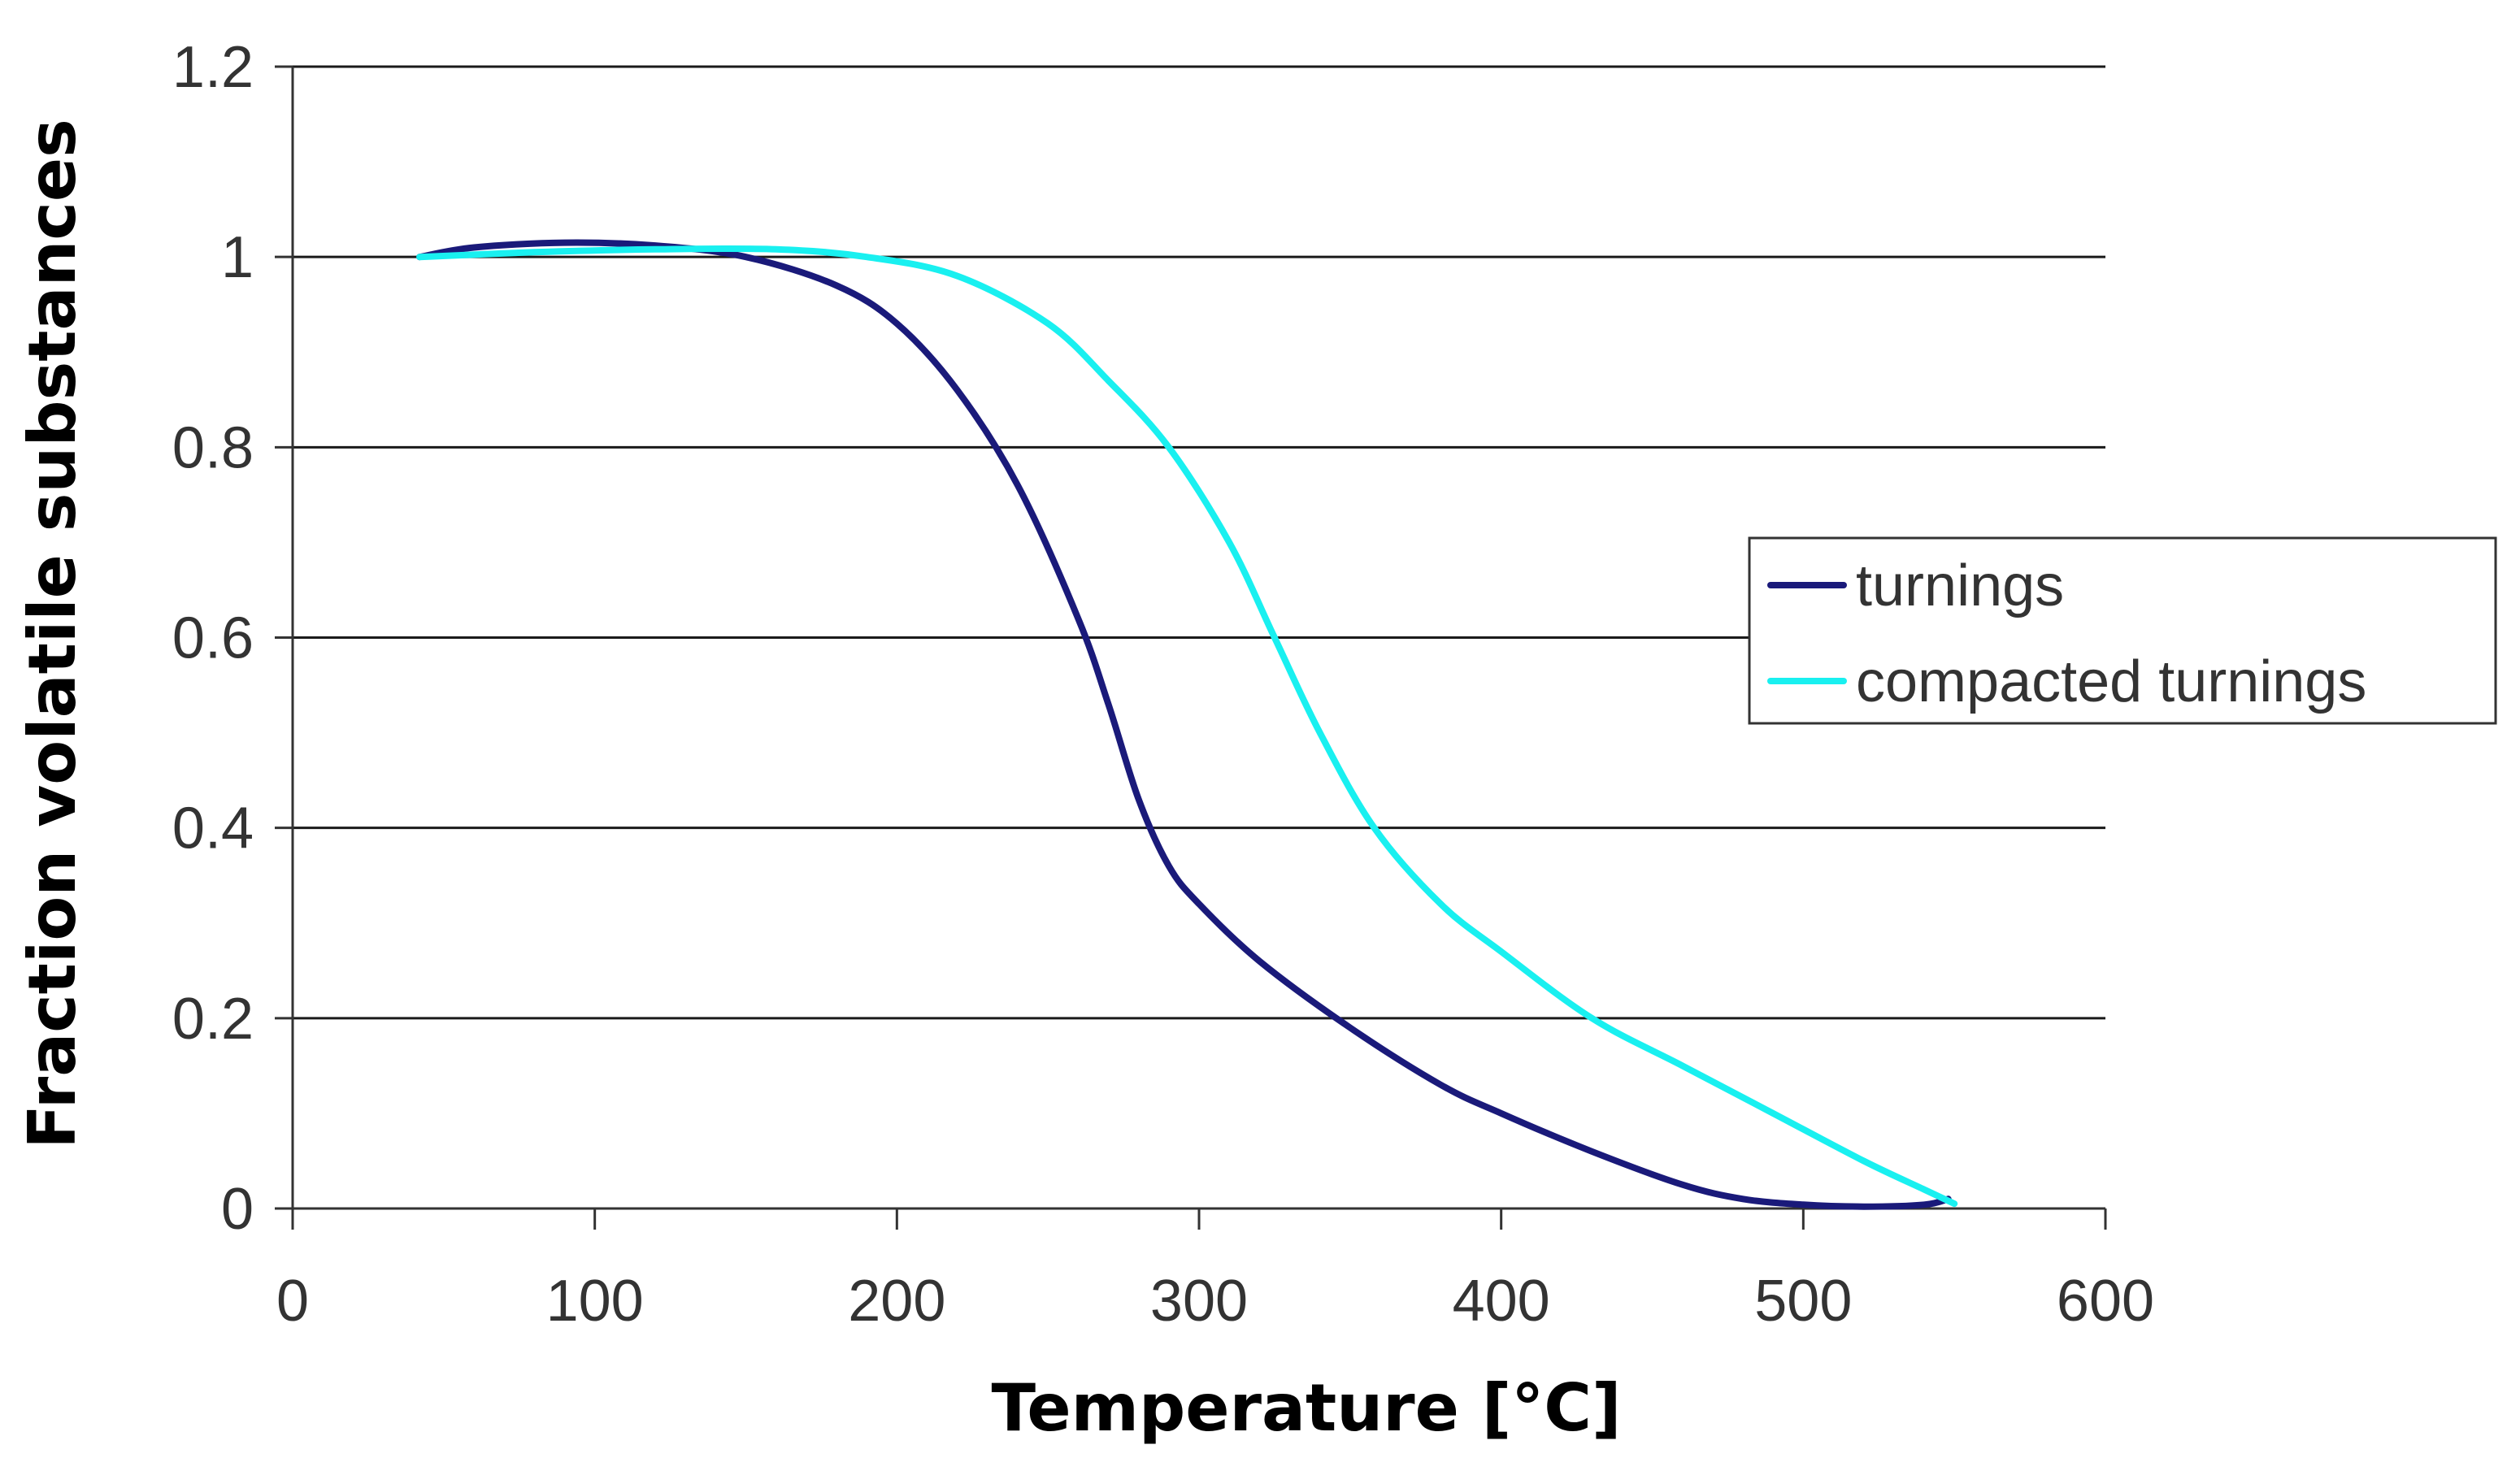 Image resolution: width=2507 pixels, height=1484 pixels. I want to click on legend-box, so click(2122, 630).